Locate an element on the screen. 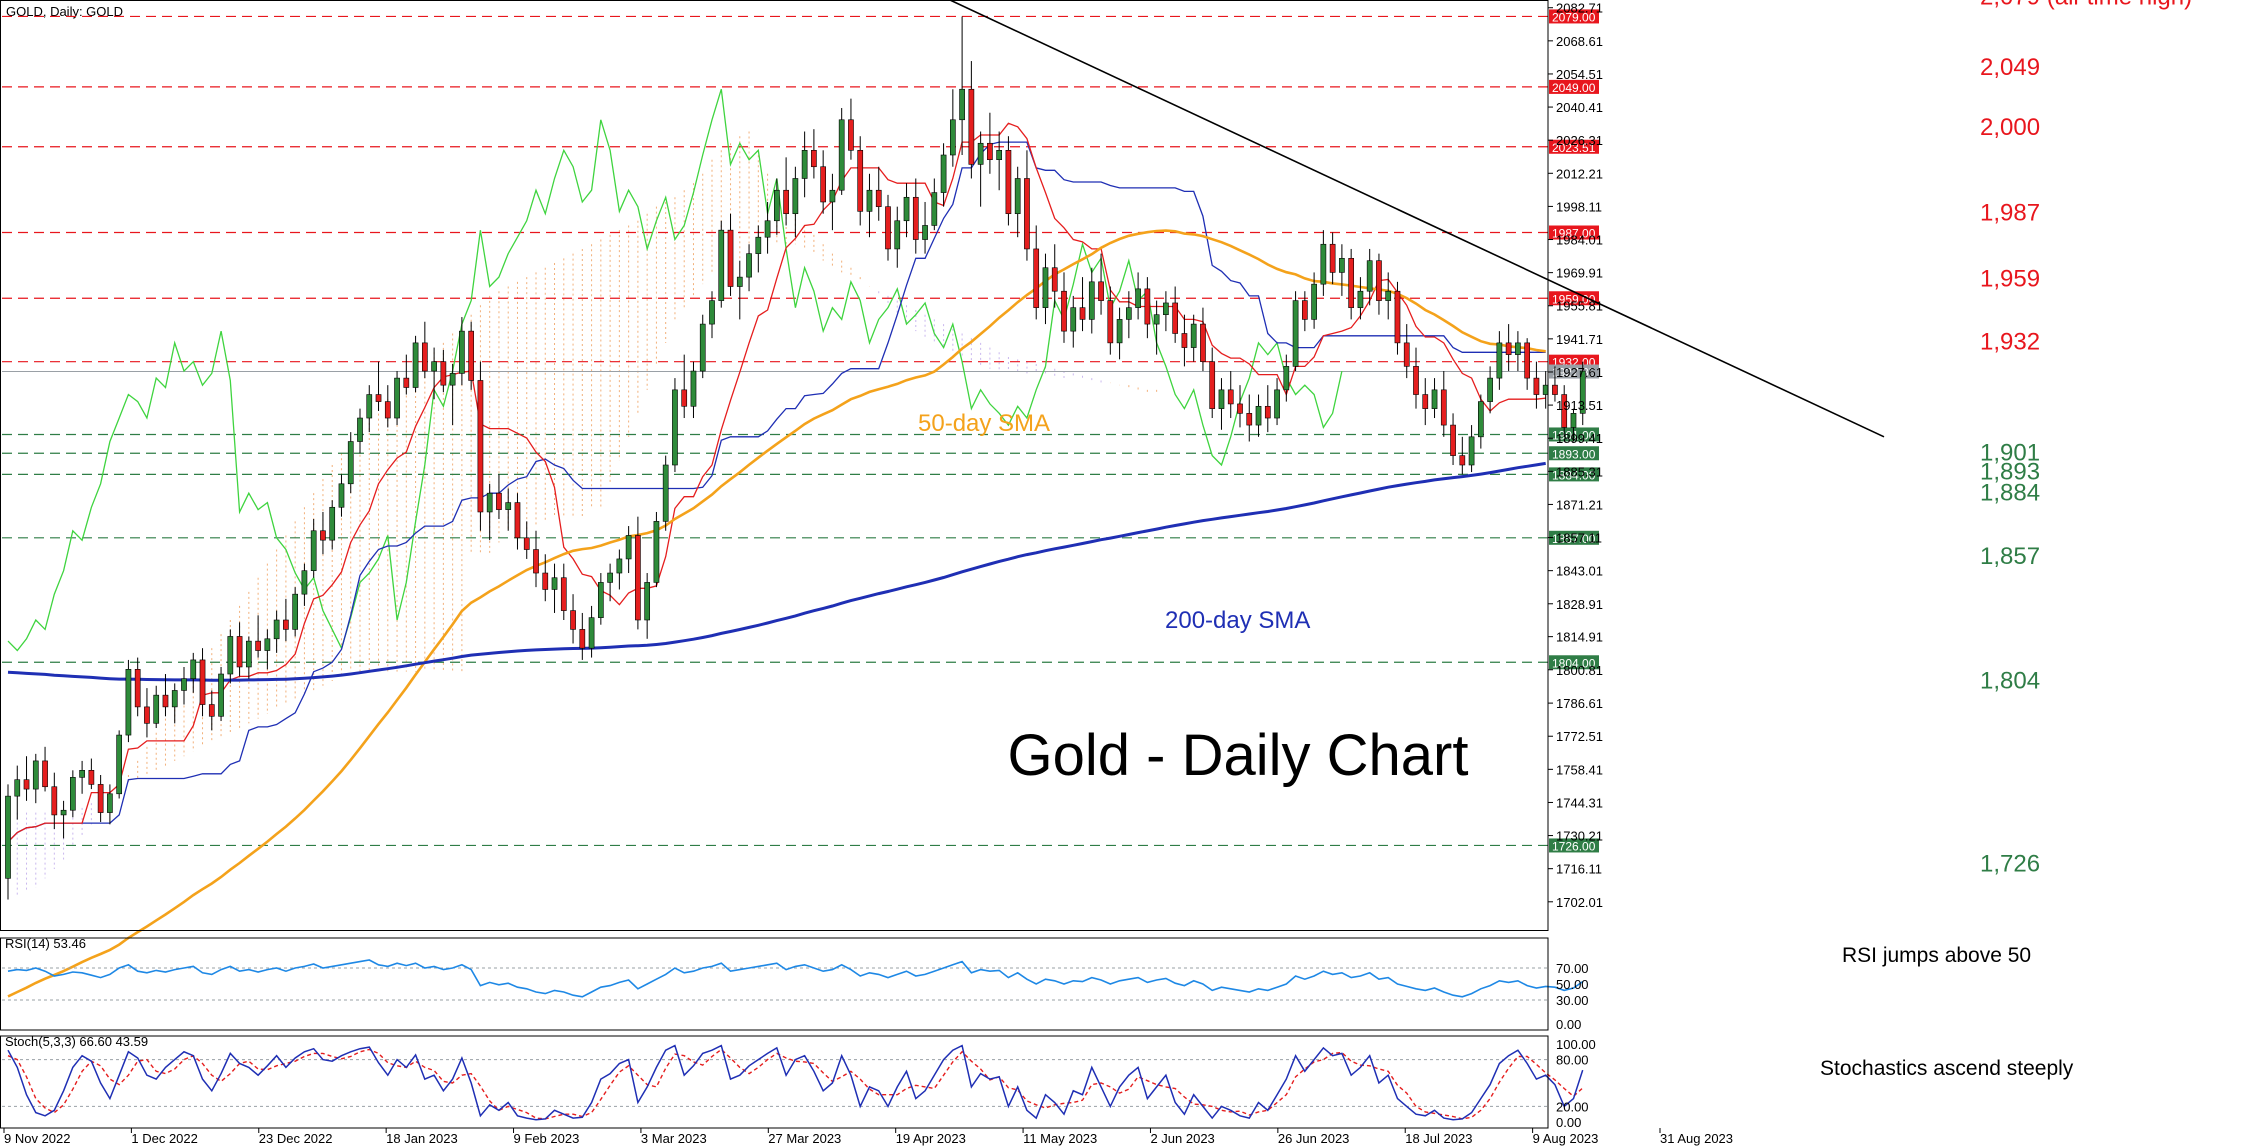  price-tick-label: 1955.81 is located at coordinates (1579, 306).